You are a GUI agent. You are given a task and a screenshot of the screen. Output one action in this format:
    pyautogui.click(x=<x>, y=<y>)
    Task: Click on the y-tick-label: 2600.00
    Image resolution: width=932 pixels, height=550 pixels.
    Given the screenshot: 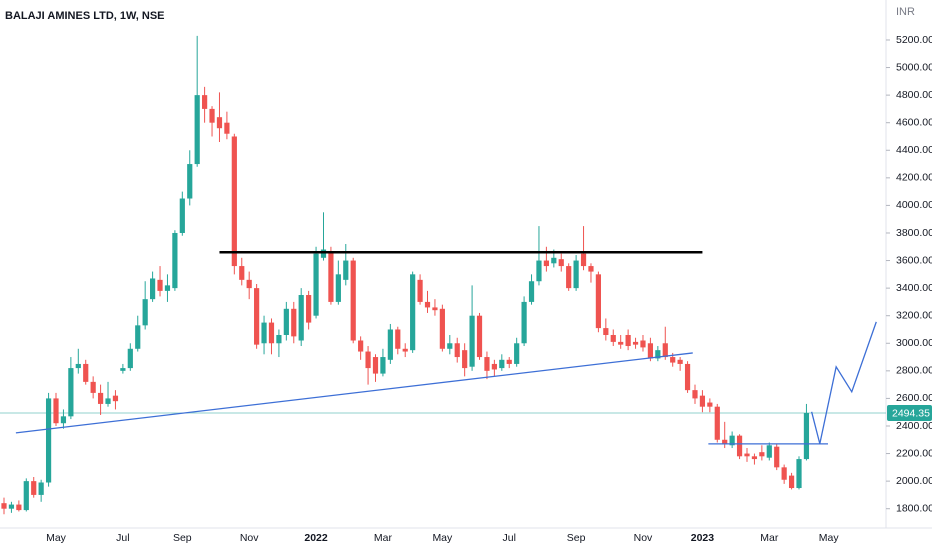 What is the action you would take?
    pyautogui.click(x=914, y=398)
    